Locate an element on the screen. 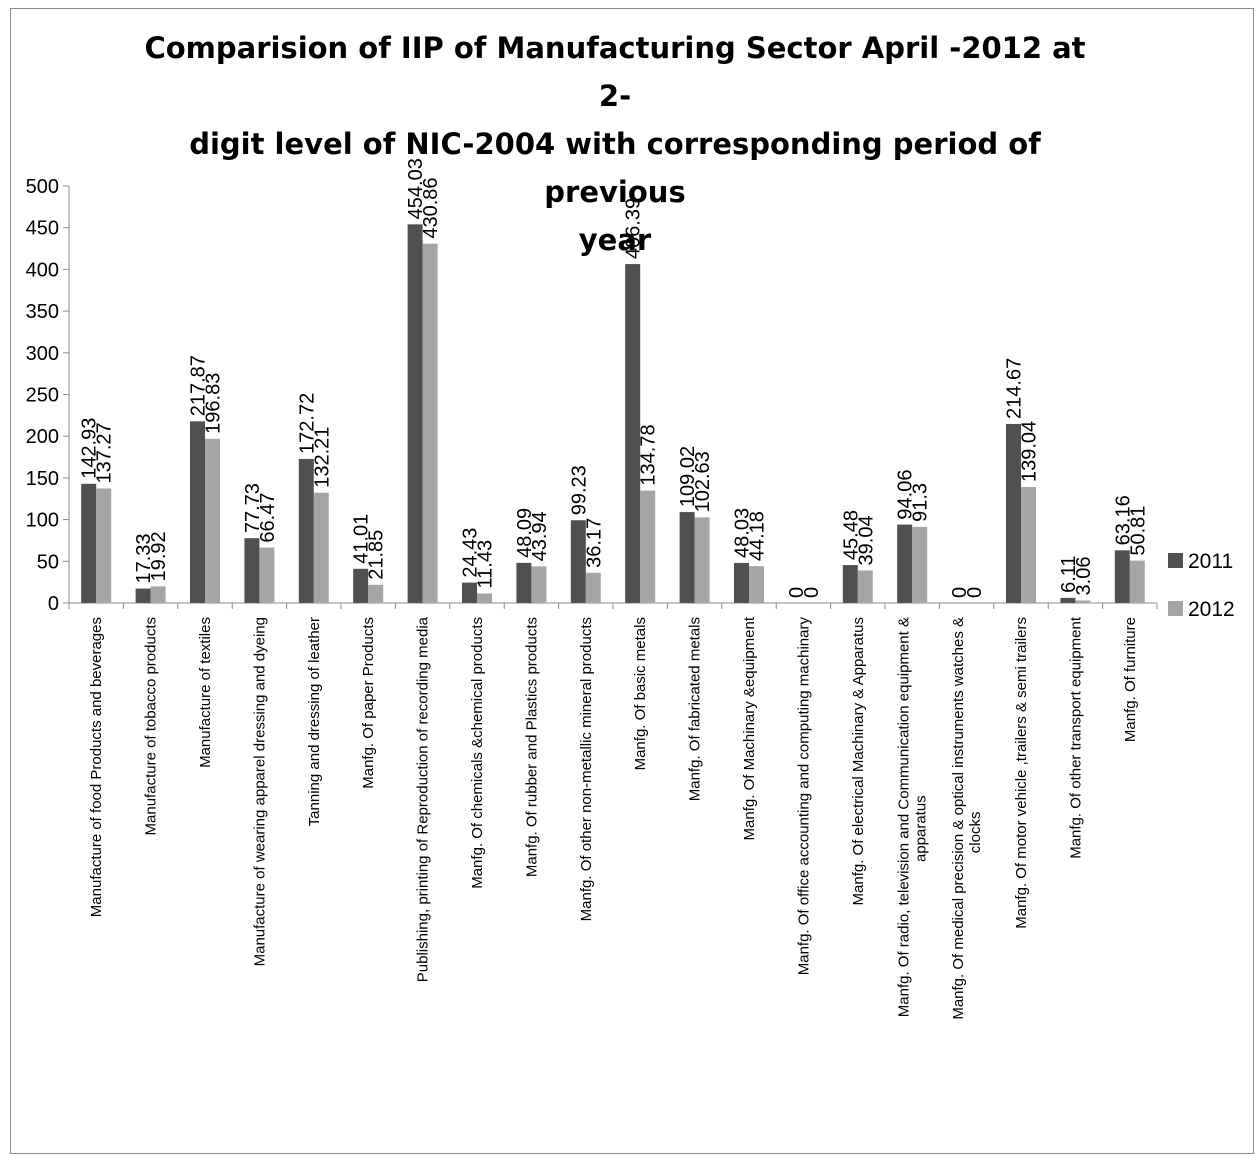  data-label-2012: 21.85 is located at coordinates (377, 555).